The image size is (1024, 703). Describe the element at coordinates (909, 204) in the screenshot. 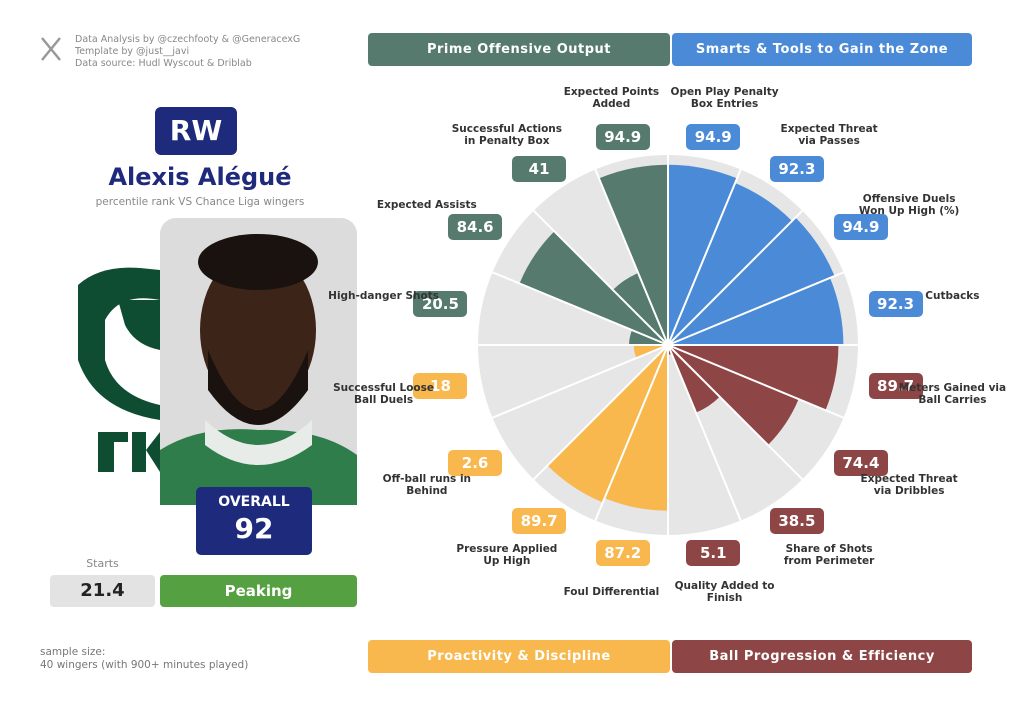

I see `category-label: Offensive Duels Won Up High (%)` at that location.